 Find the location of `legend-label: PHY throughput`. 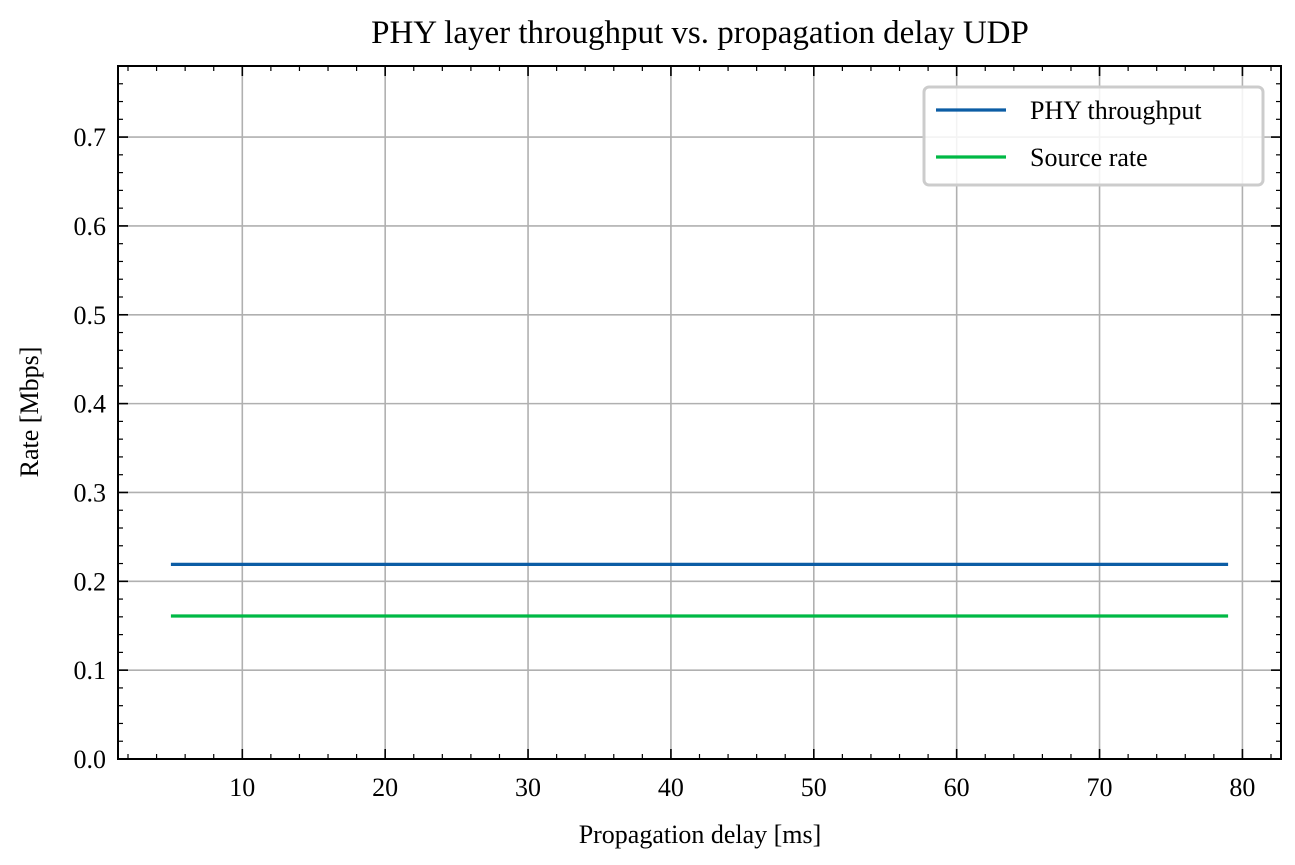

legend-label: PHY throughput is located at coordinates (1116, 110).